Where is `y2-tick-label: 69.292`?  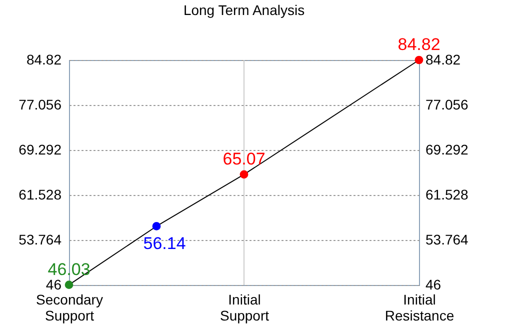
y2-tick-label: 69.292 is located at coordinates (447, 150).